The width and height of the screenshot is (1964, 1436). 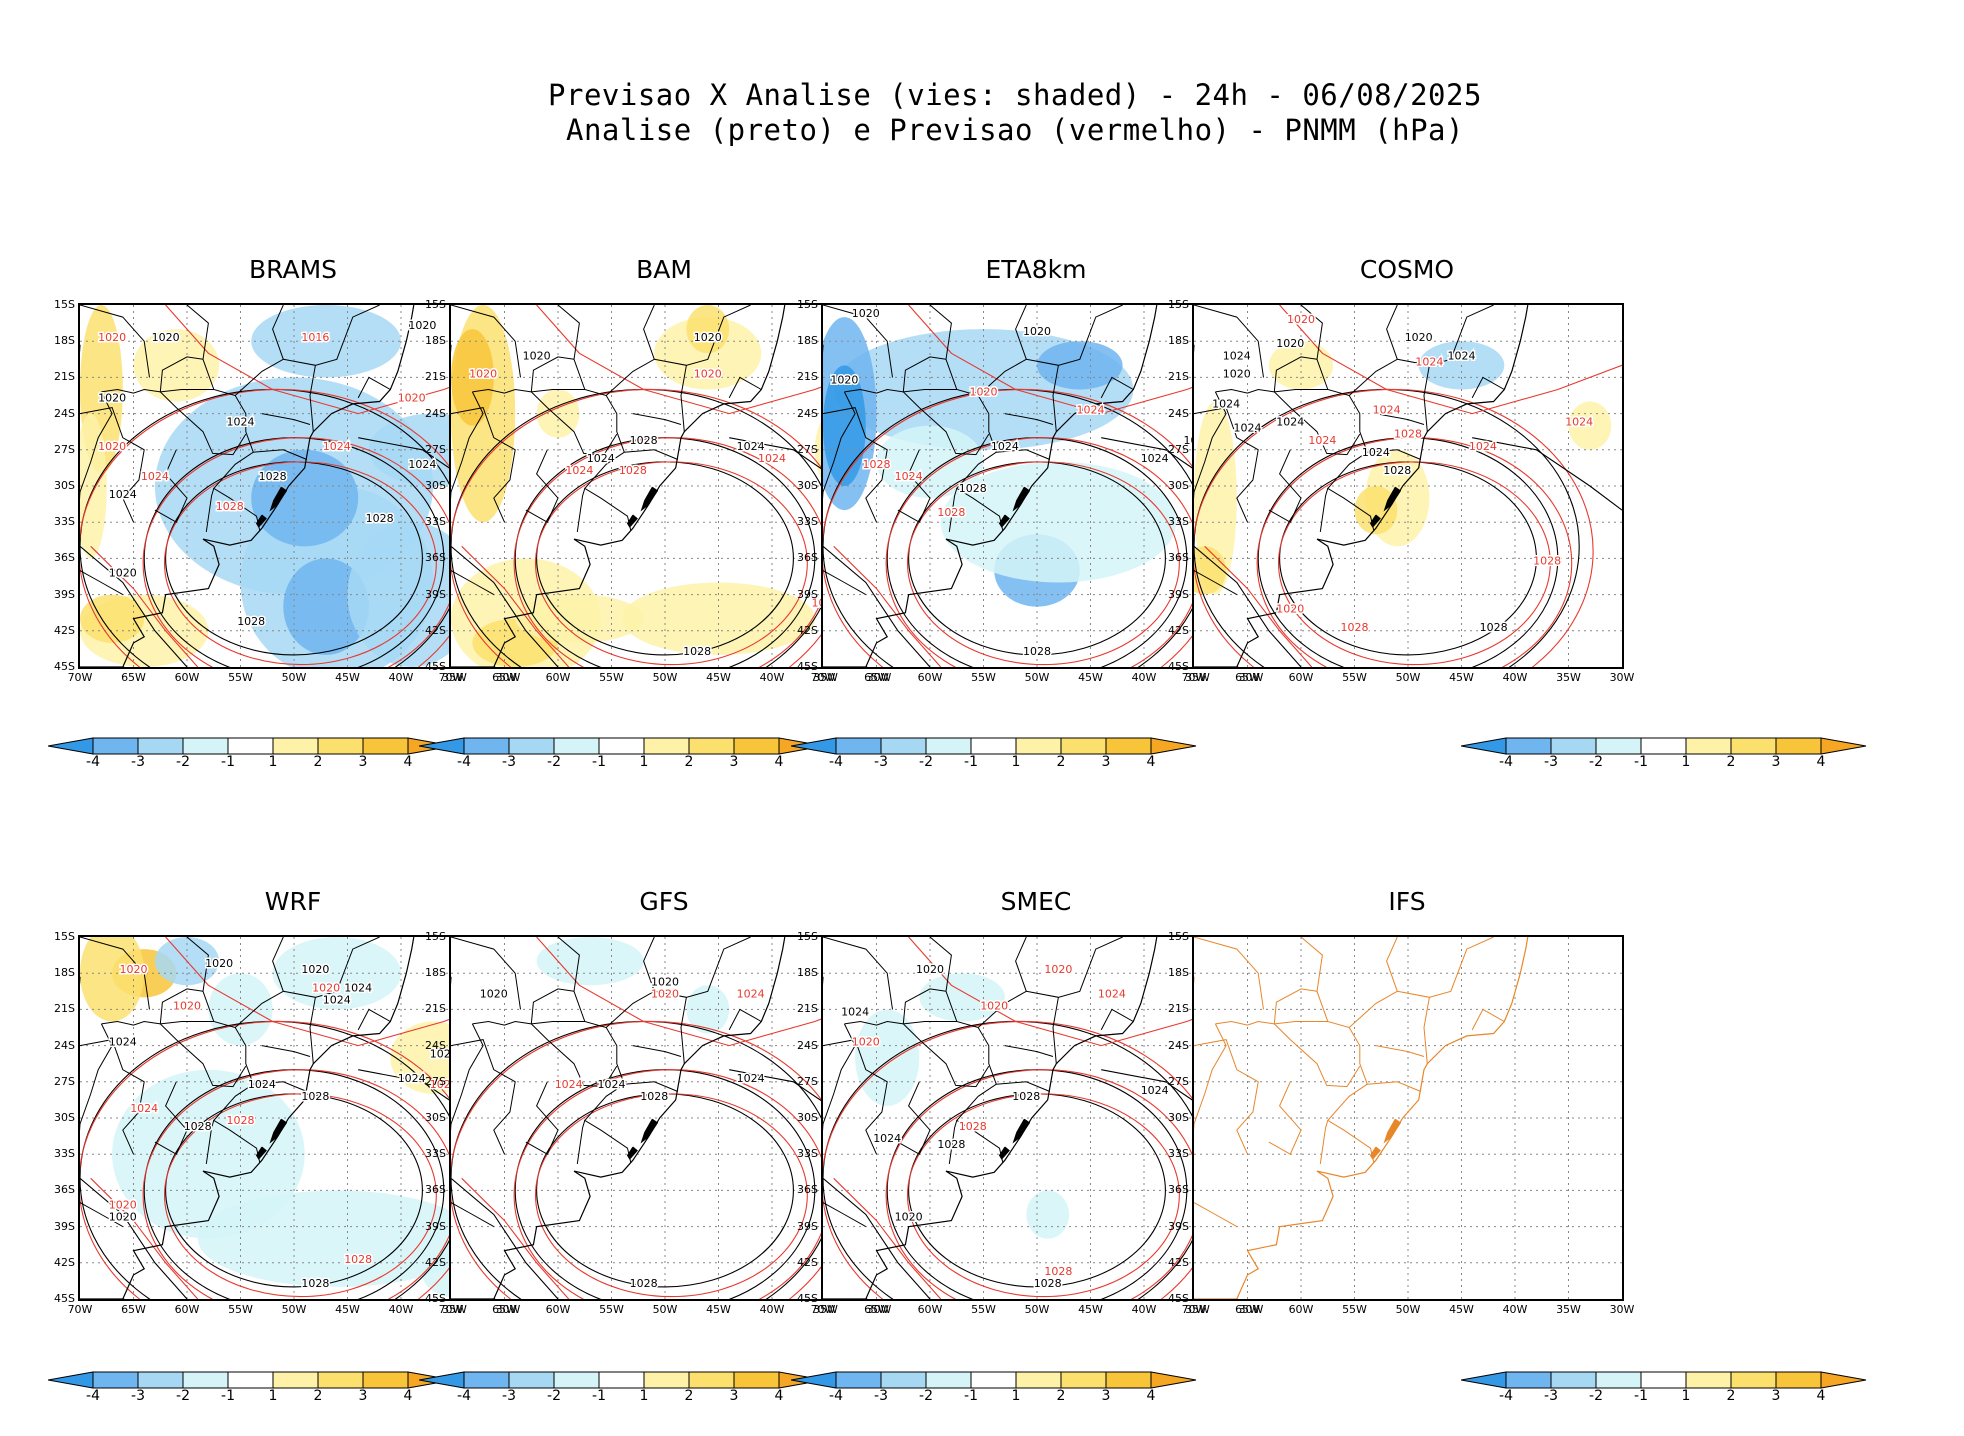 What do you see at coordinates (1408, 1118) in the screenshot?
I see `map-ifs` at bounding box center [1408, 1118].